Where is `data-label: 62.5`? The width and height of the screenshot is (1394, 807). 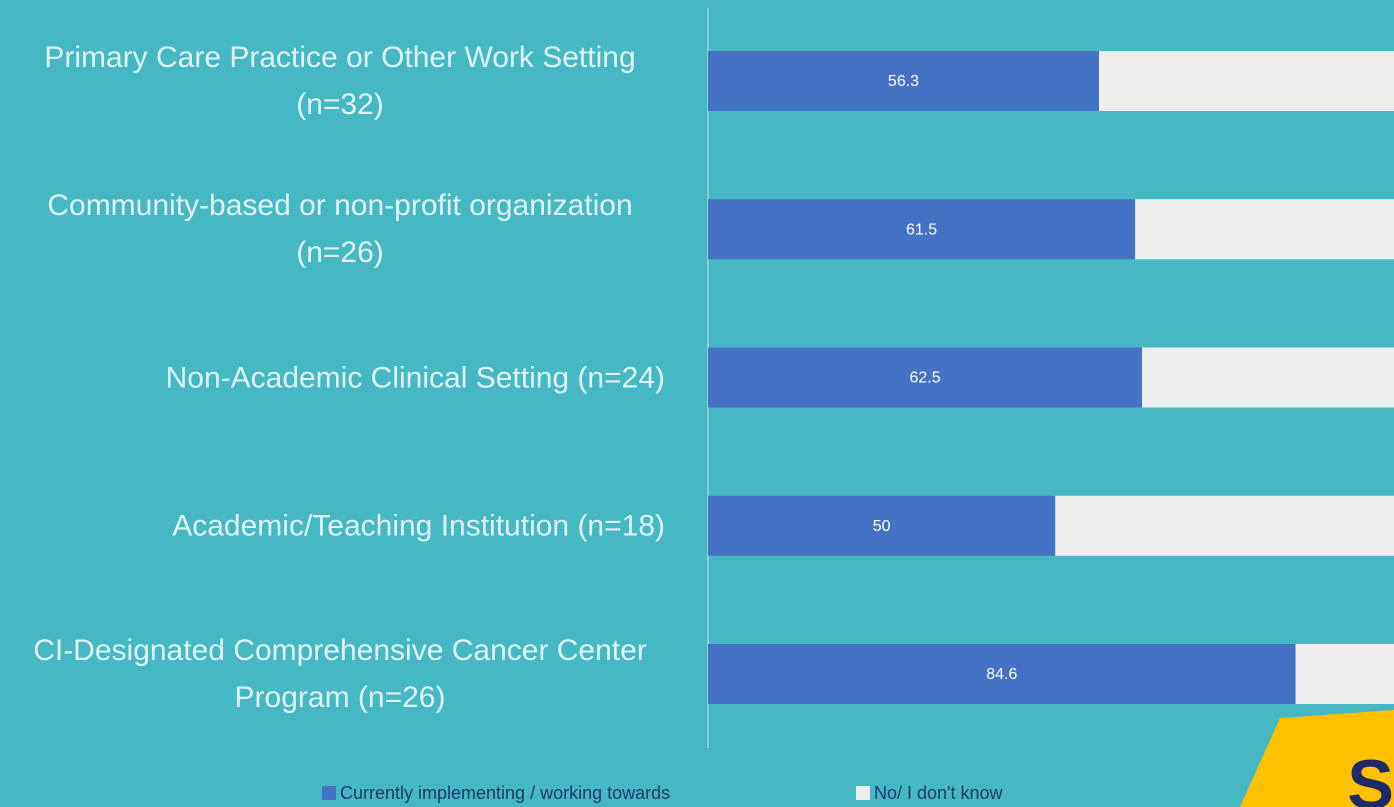 data-label: 62.5 is located at coordinates (924, 378).